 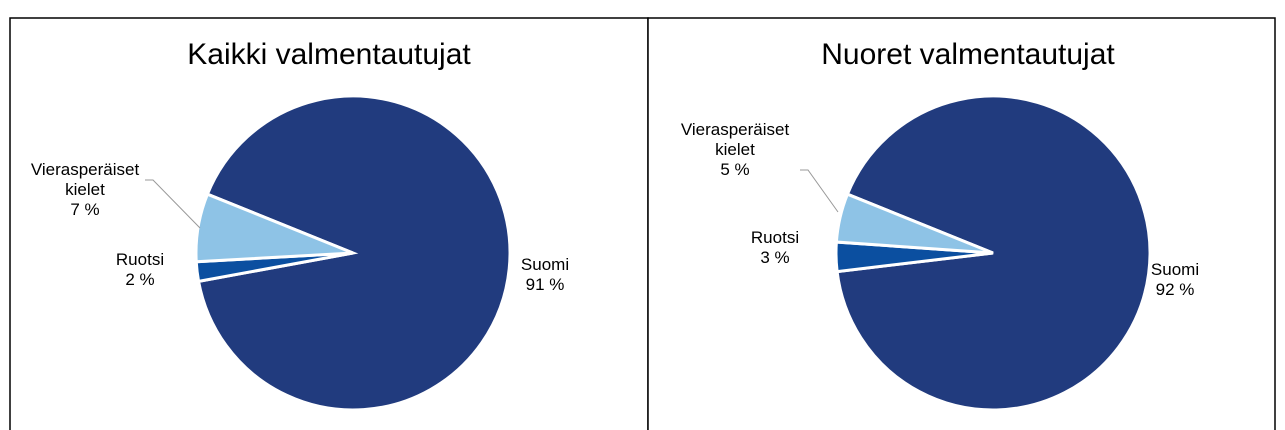 What do you see at coordinates (1175, 289) in the screenshot?
I see `label-line: 92 %` at bounding box center [1175, 289].